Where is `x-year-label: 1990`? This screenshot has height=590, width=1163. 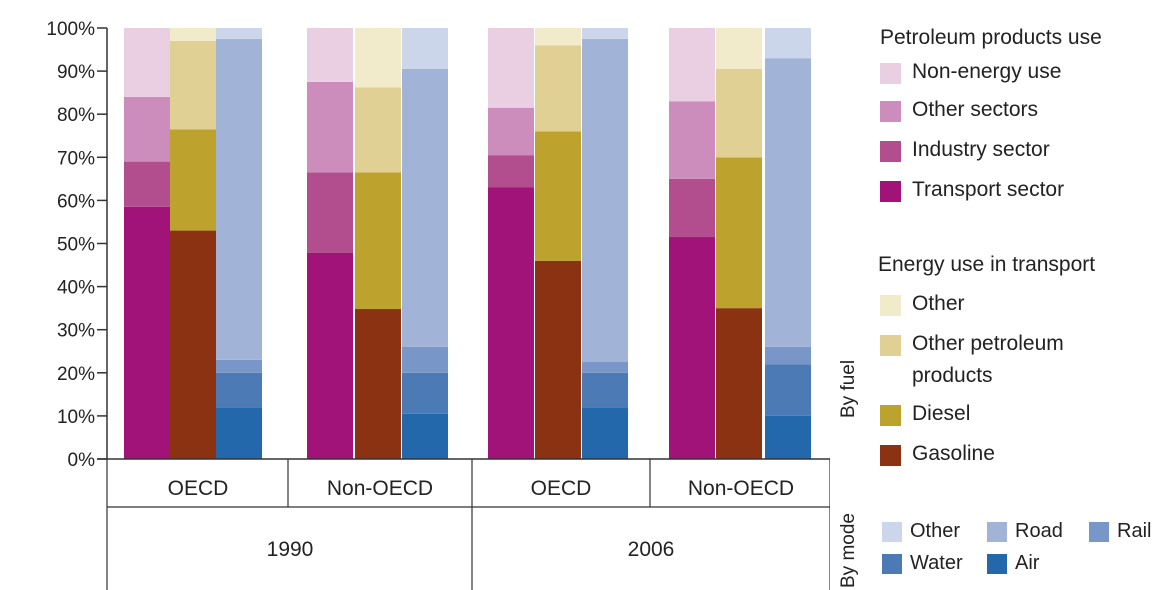
x-year-label: 1990 is located at coordinates (290, 549).